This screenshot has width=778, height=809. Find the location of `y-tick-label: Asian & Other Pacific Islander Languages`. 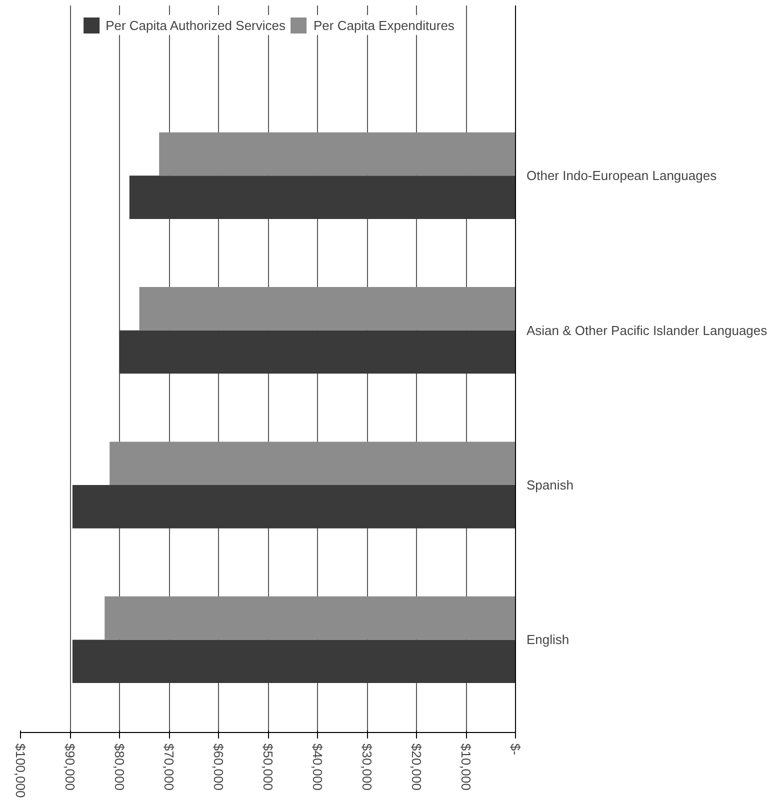

y-tick-label: Asian & Other Pacific Islander Languages is located at coordinates (647, 330).